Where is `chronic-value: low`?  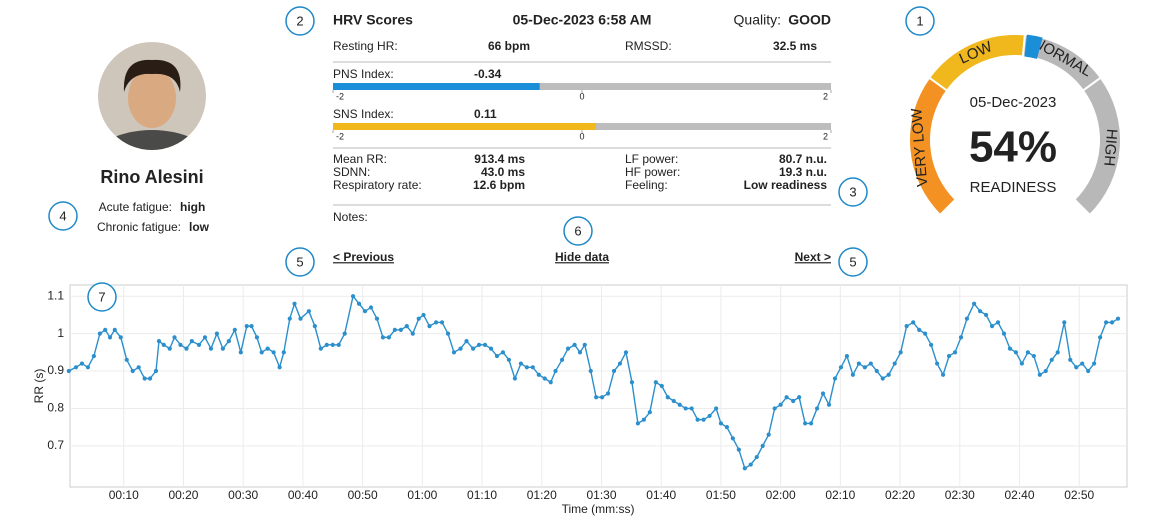 chronic-value: low is located at coordinates (199, 227).